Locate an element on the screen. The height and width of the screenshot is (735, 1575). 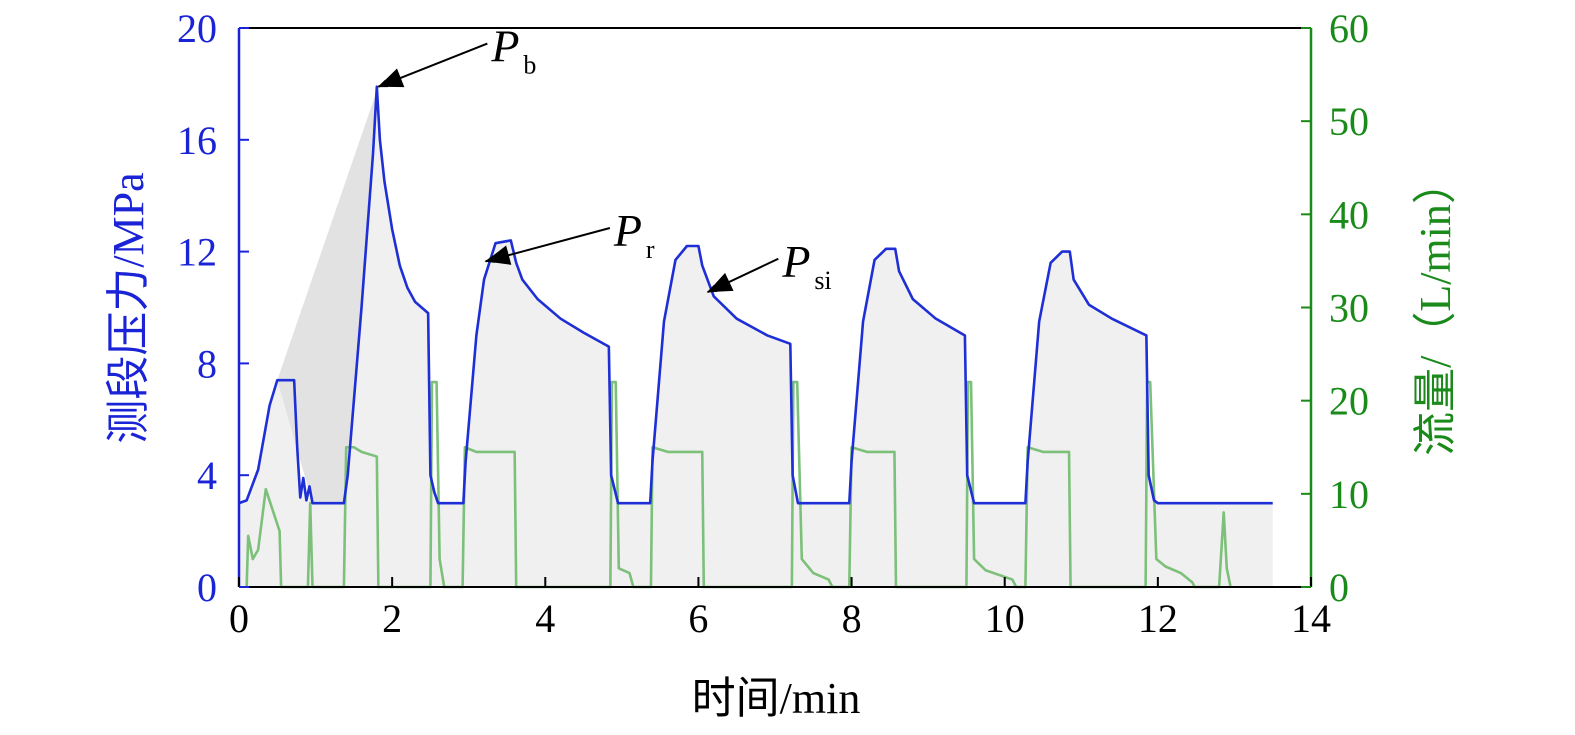
right-y-tick-label: 60 is located at coordinates (1349, 28).